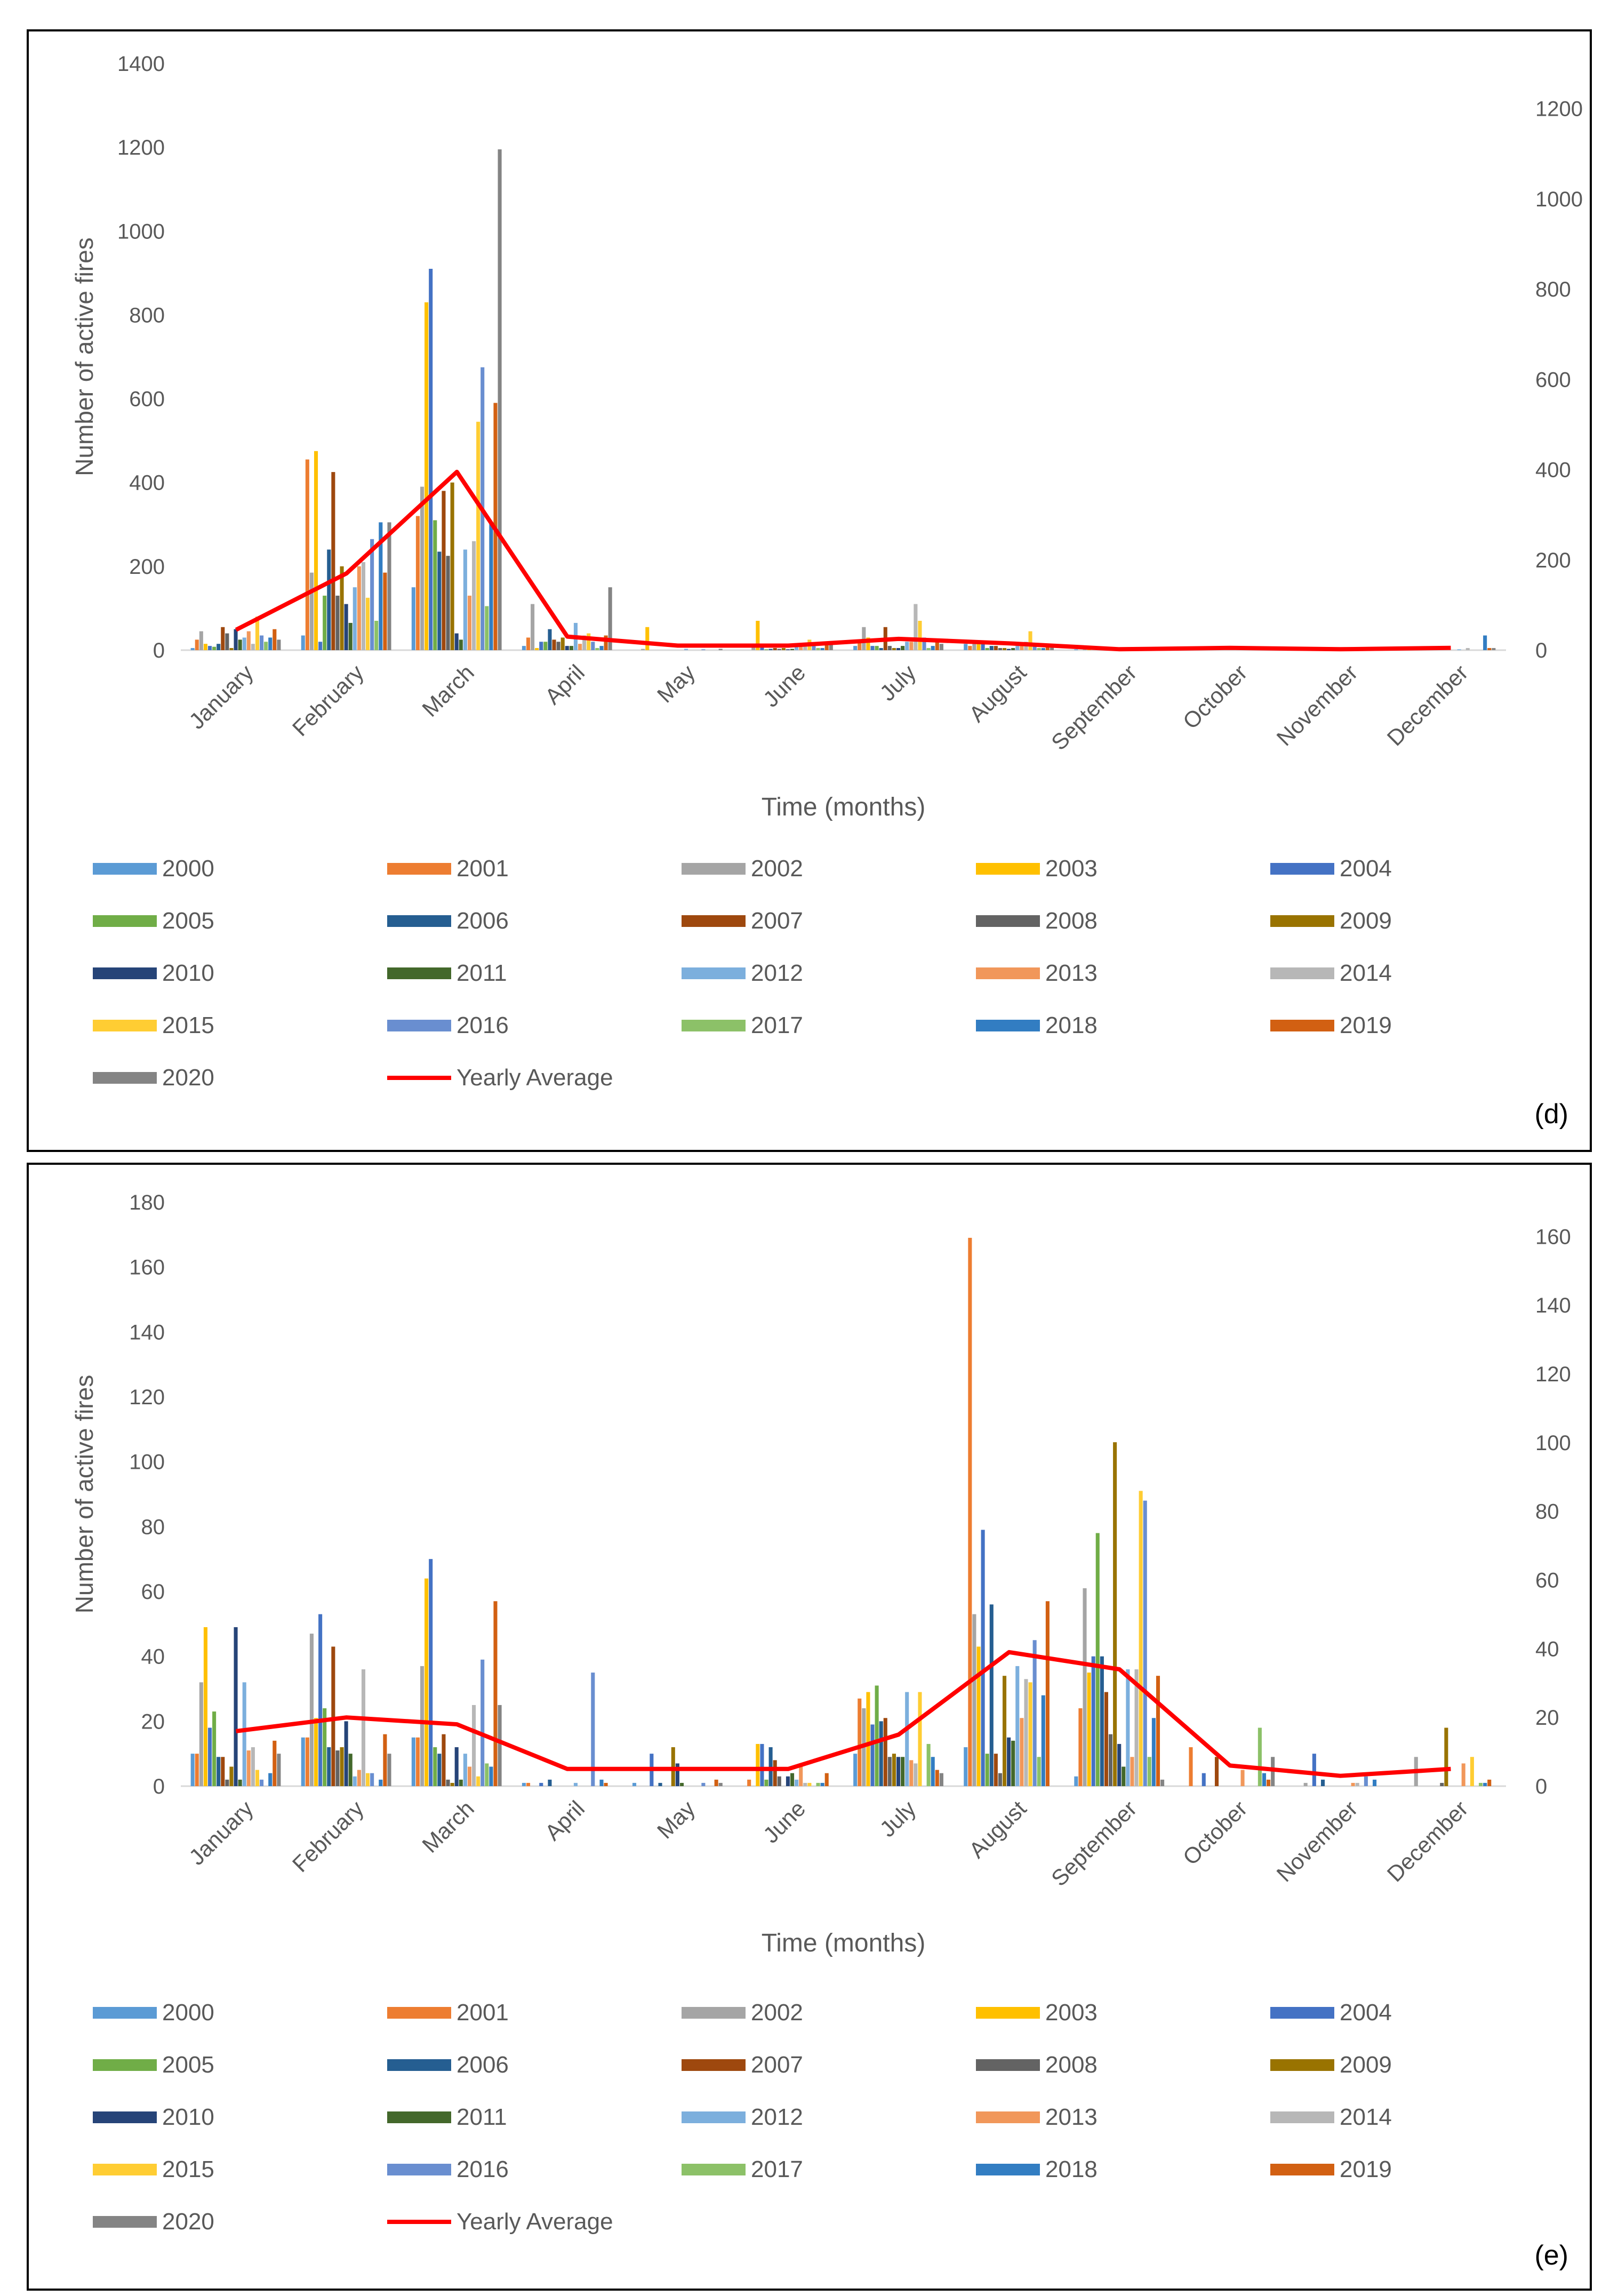 The width and height of the screenshot is (1618, 2296). What do you see at coordinates (482, 2065) in the screenshot?
I see `legend-label: 2006` at bounding box center [482, 2065].